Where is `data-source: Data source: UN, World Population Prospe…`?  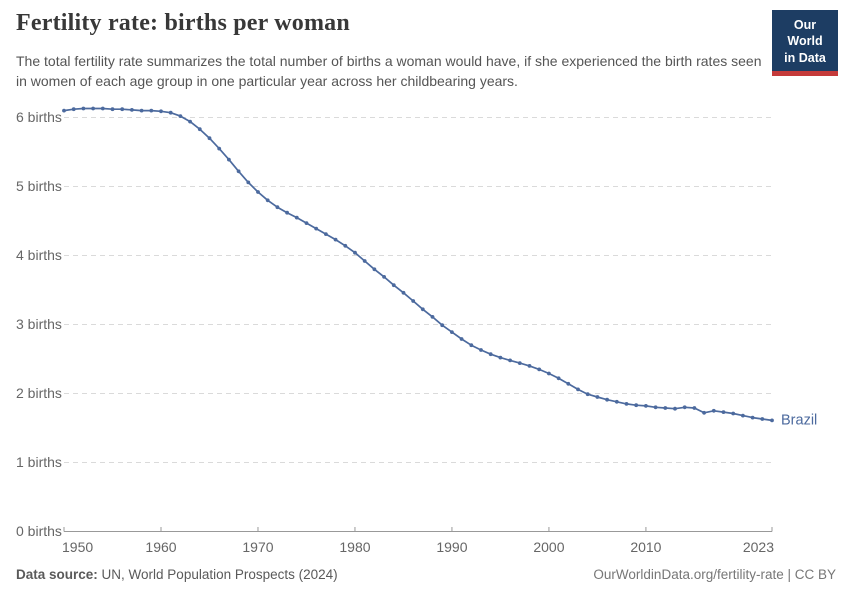 data-source: Data source: UN, World Population Prospe… is located at coordinates (177, 574).